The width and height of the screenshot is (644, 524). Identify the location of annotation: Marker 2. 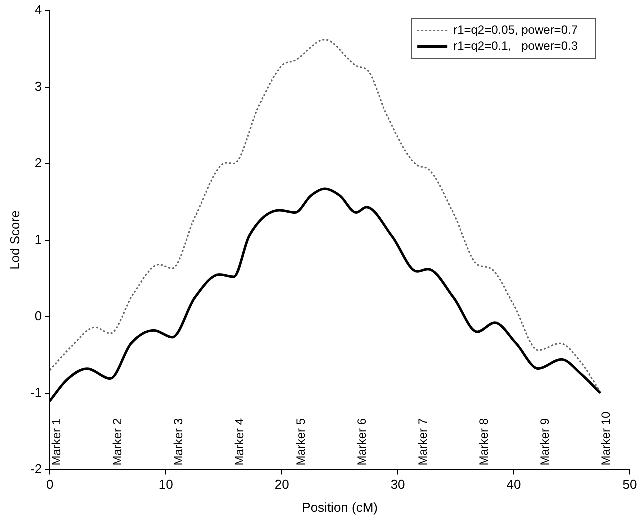
(117, 442).